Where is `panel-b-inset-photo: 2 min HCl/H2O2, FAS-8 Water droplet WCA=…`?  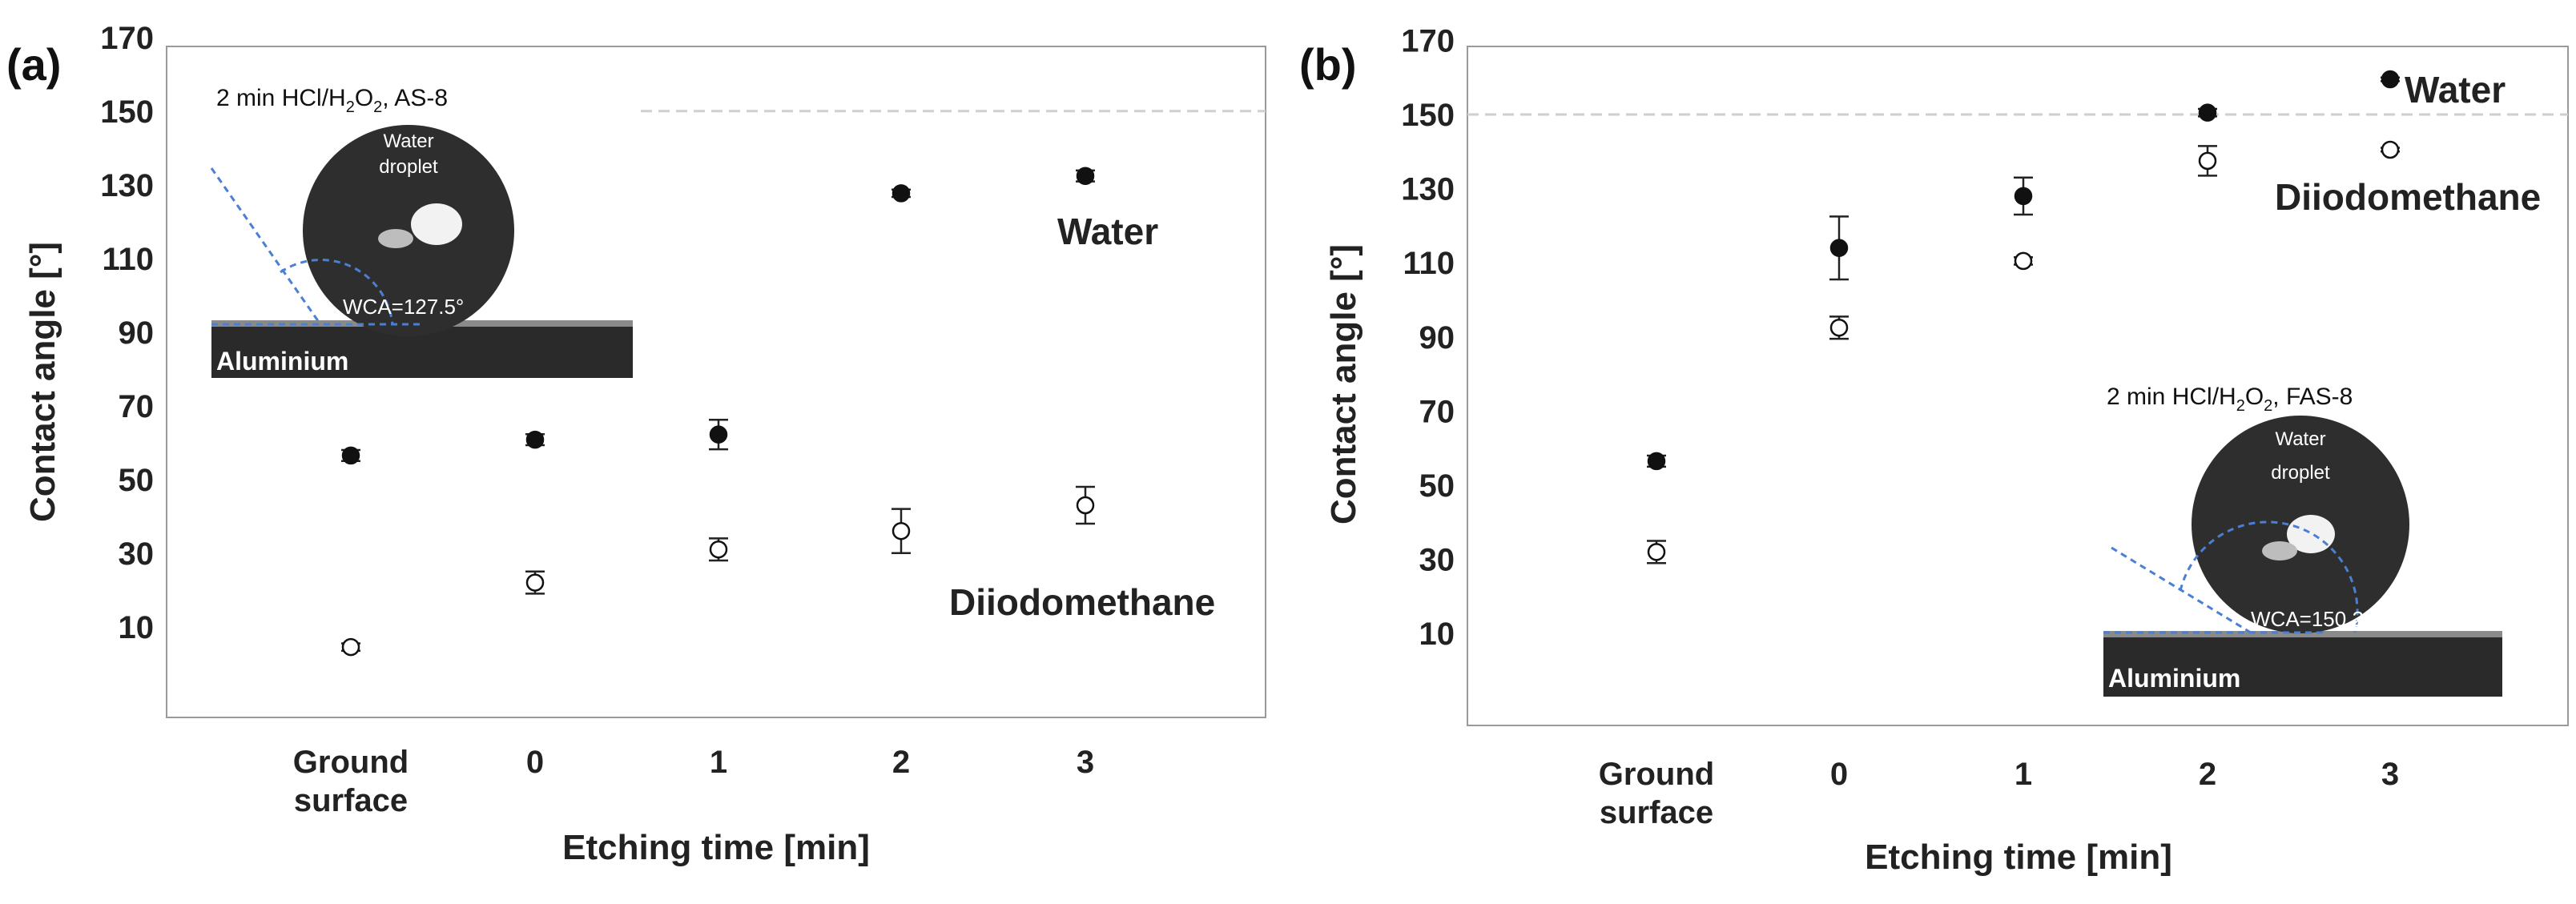
panel-b-inset-photo: 2 min HCl/H2O2, FAS-8 Water droplet WCA=… is located at coordinates (2302, 534).